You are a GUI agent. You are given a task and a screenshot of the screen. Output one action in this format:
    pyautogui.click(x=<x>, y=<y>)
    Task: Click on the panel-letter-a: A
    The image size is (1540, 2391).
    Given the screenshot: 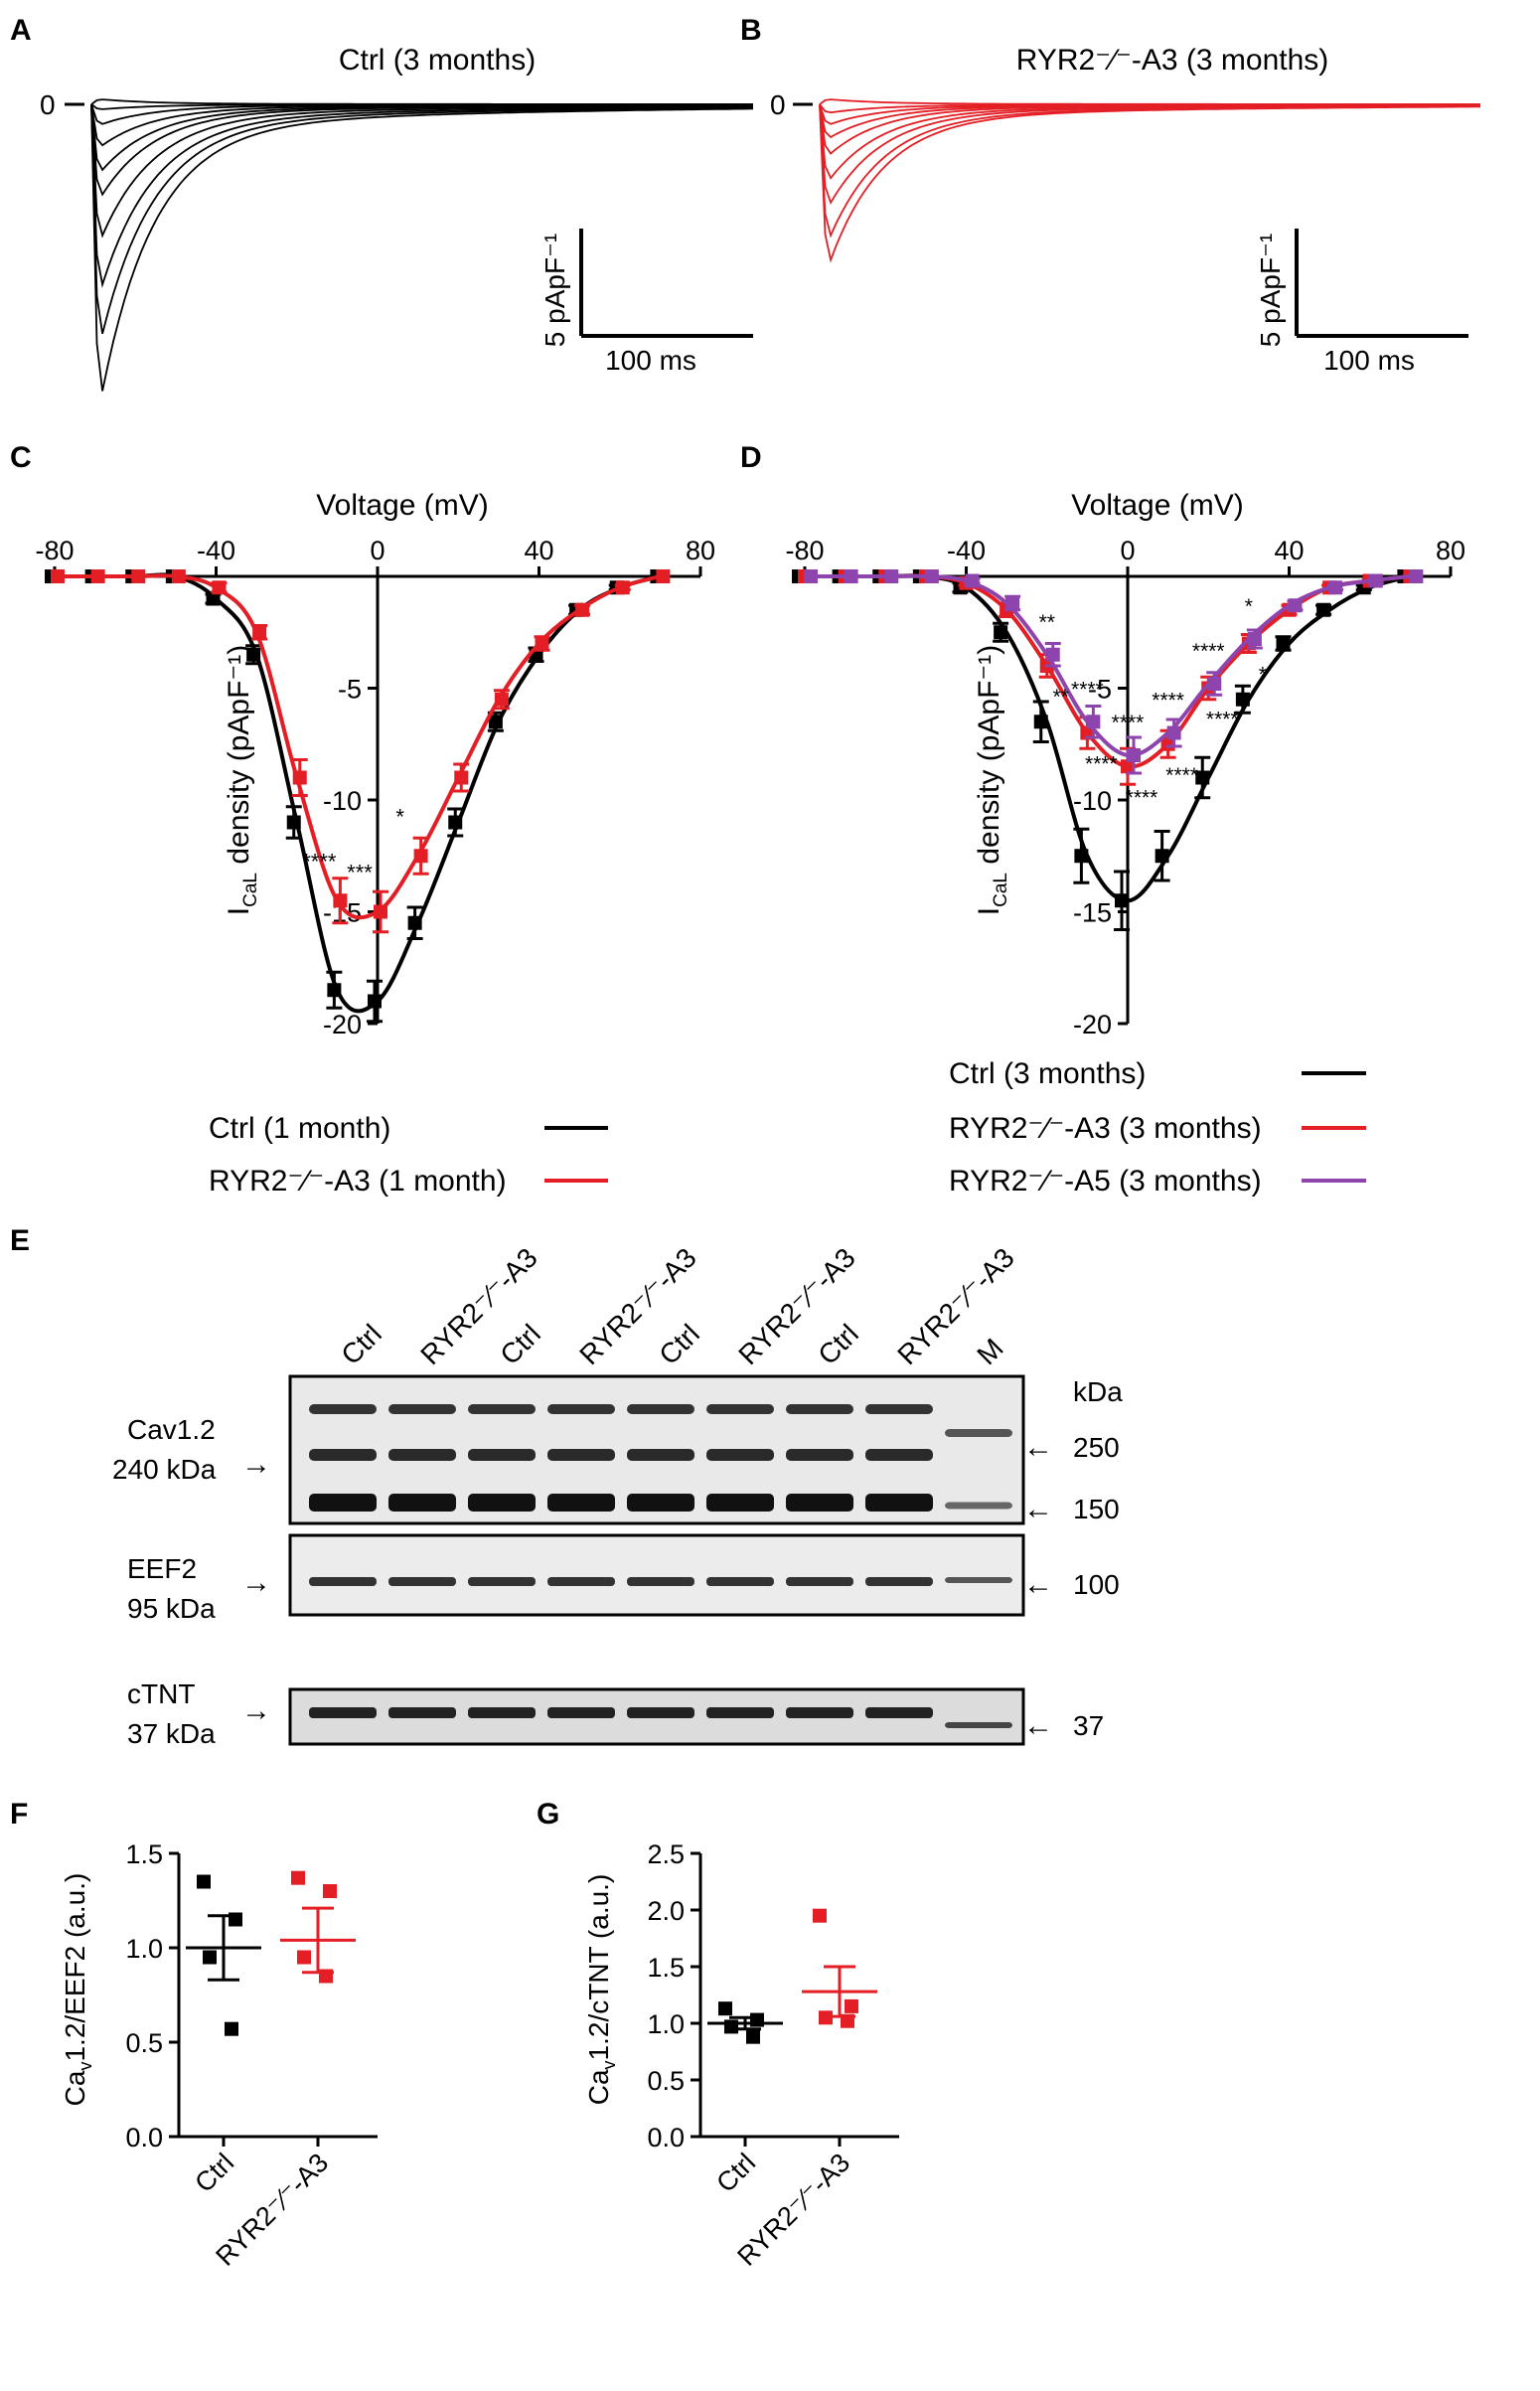 What is the action you would take?
    pyautogui.click(x=21, y=30)
    